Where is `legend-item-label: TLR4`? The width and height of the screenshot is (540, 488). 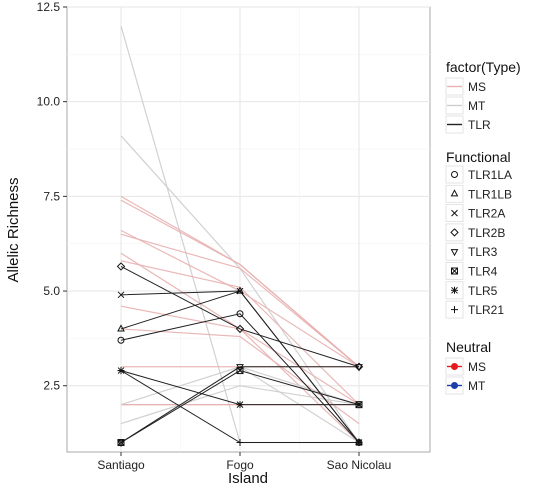 legend-item-label: TLR4 is located at coordinates (483, 272).